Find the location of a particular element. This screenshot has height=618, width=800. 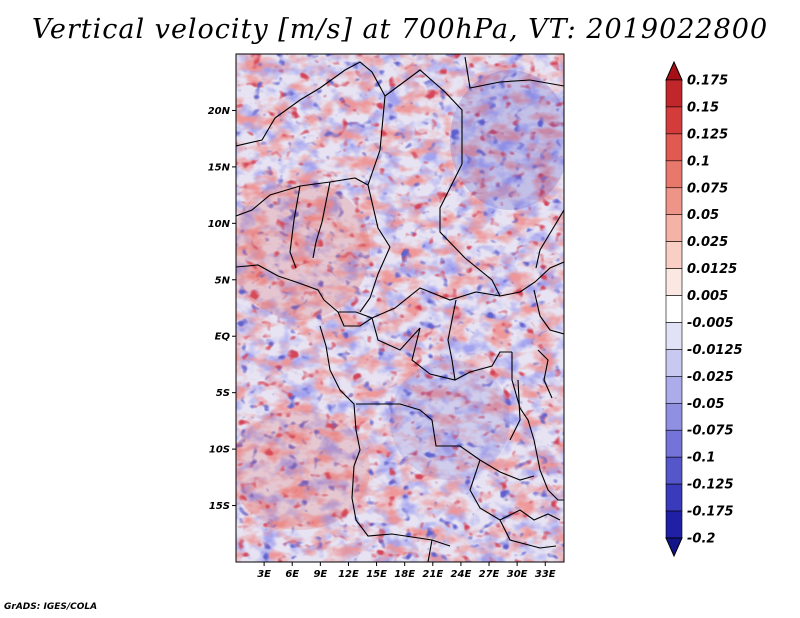

lon-label: 27E is located at coordinates (489, 574).